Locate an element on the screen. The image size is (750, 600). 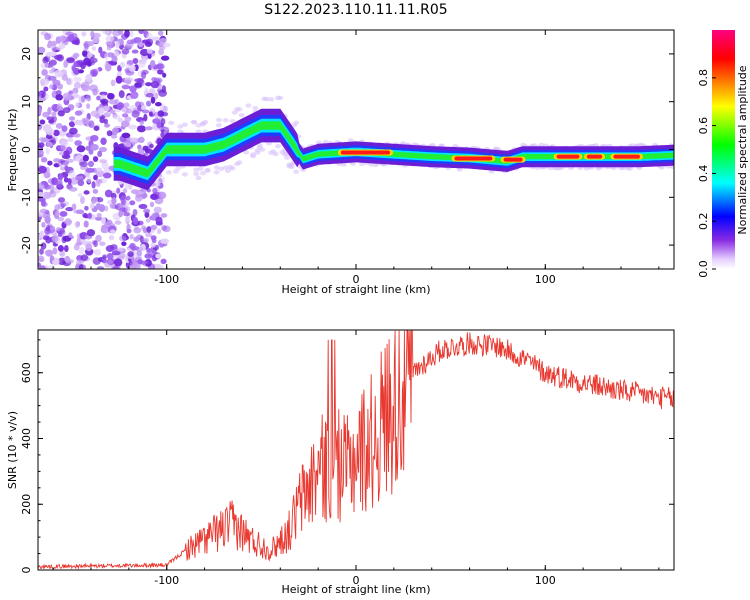
snr-xlabel: Height of straight line (km) is located at coordinates (355, 589).